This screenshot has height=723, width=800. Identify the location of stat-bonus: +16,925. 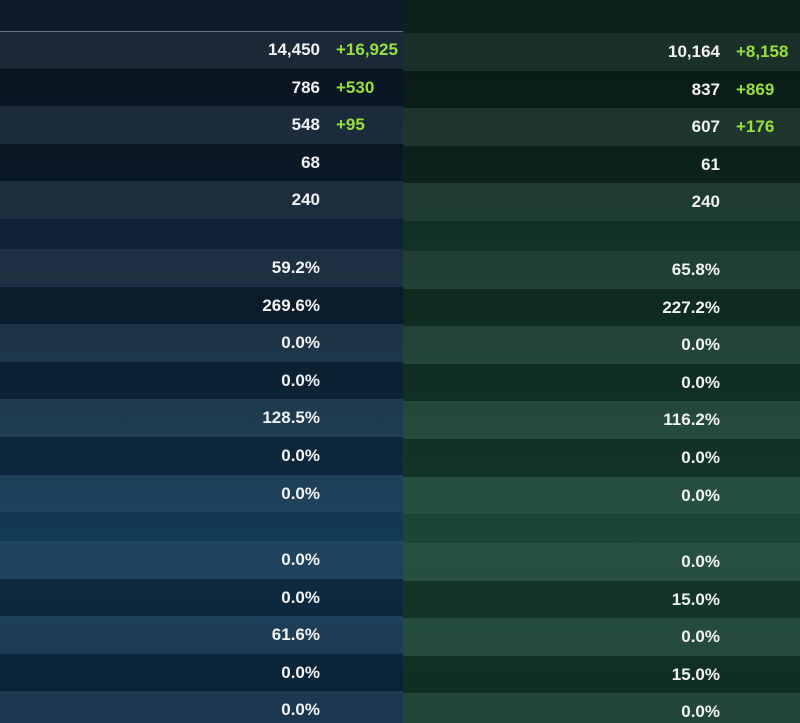
(367, 49).